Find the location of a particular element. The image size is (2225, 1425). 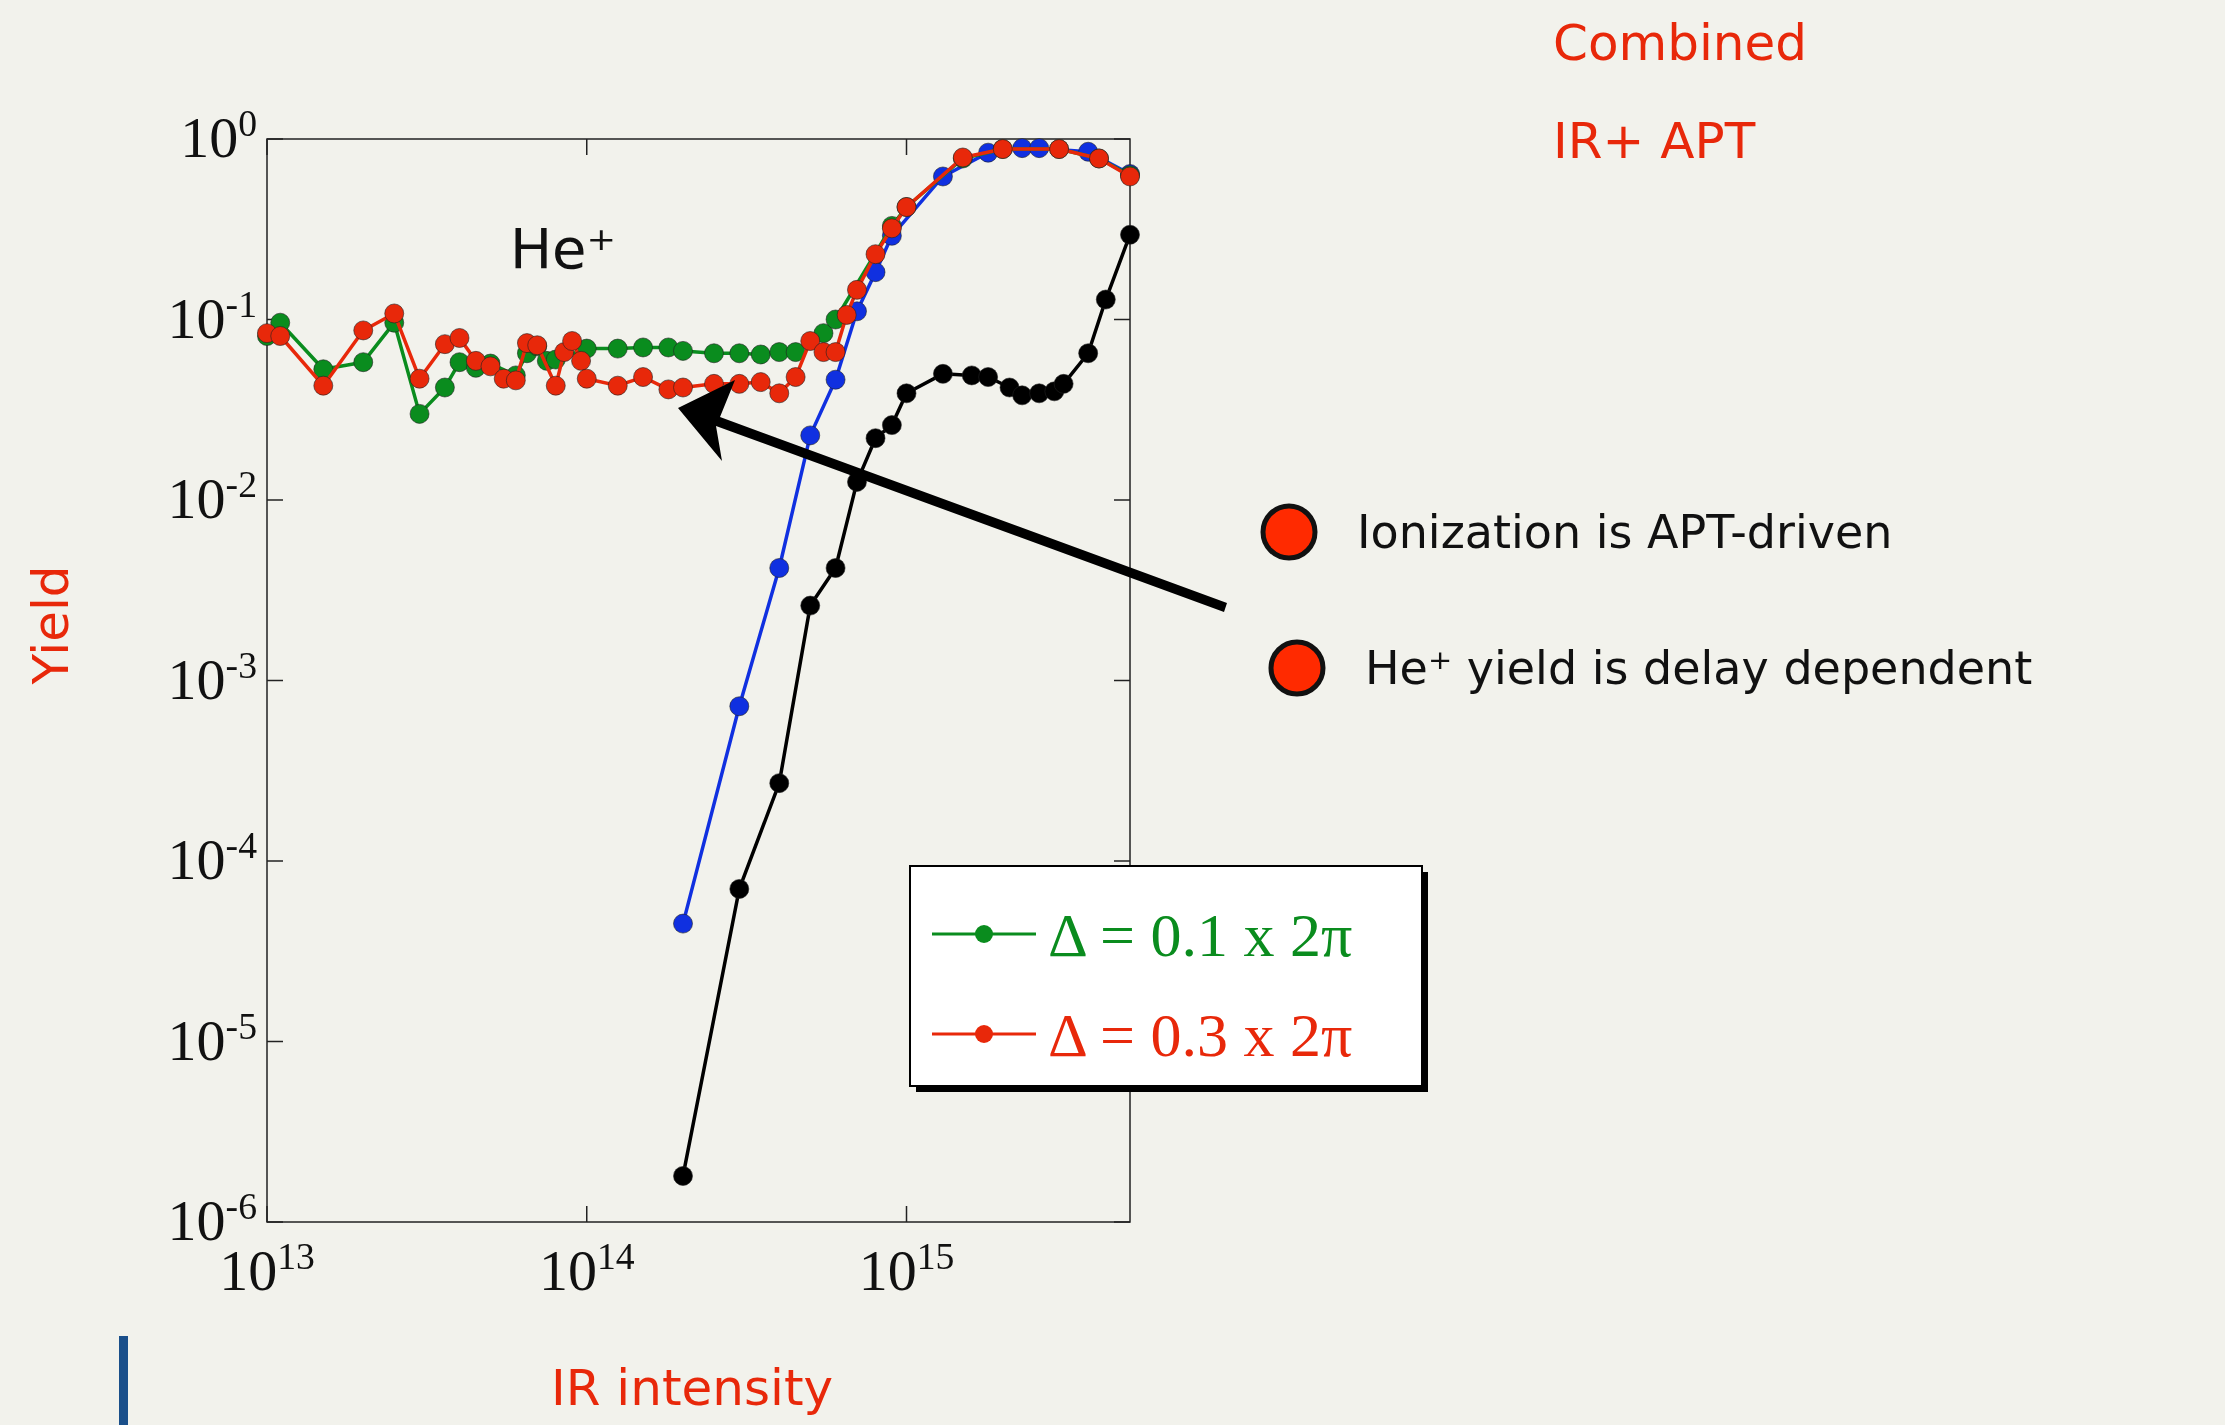

x-axis-title: IR intensity is located at coordinates (692, 1388).